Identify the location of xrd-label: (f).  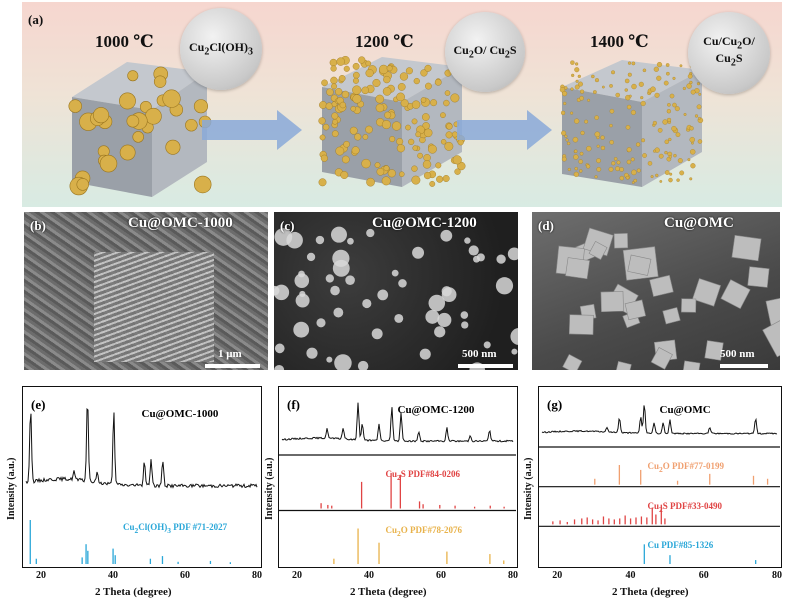
(293, 404).